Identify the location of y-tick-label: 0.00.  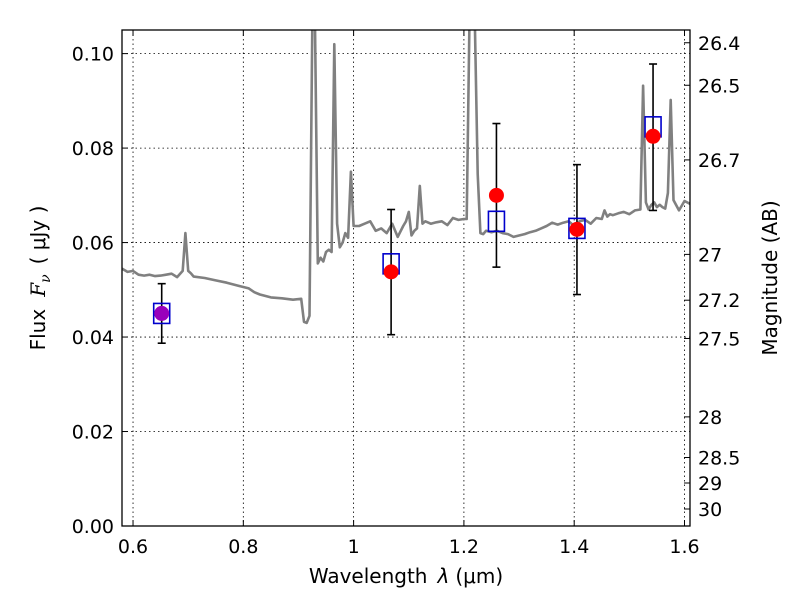
(93, 527).